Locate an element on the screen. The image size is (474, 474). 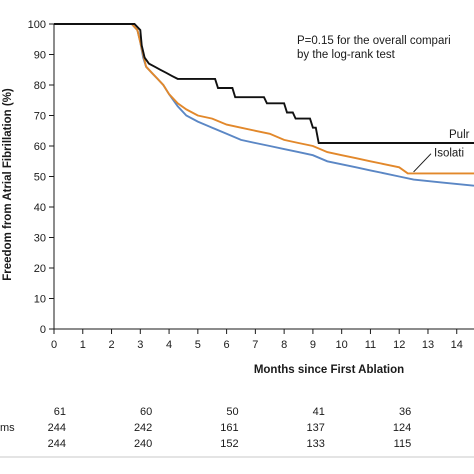
y-tick-label: 40 is located at coordinates (40, 208).